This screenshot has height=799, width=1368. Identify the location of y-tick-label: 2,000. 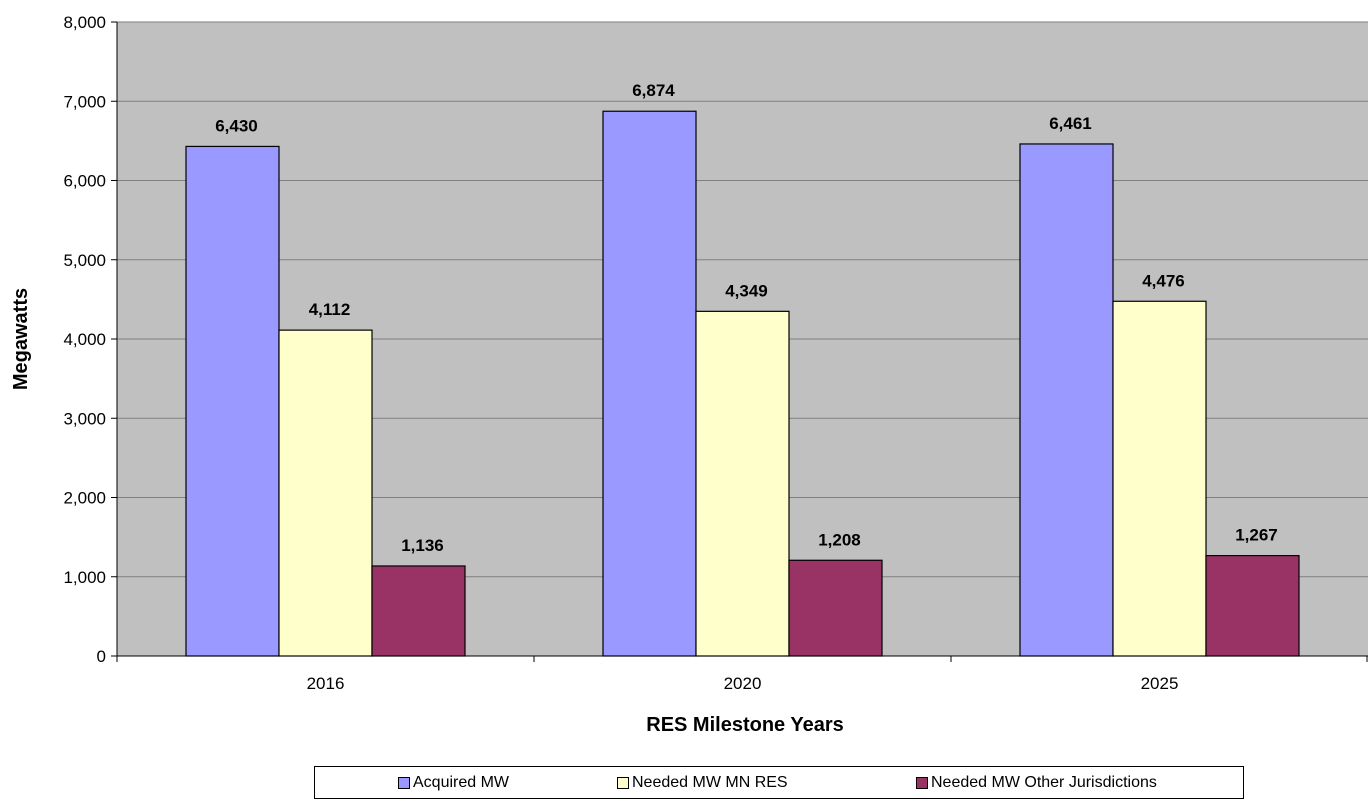
(84, 498).